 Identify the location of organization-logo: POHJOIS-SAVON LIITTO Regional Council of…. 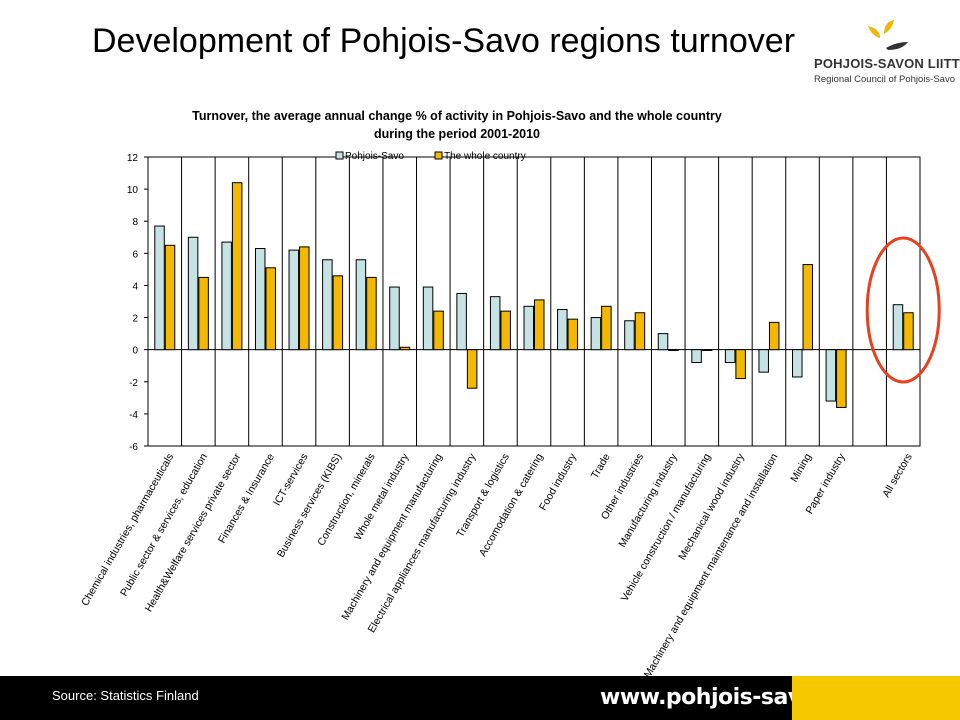
(887, 58).